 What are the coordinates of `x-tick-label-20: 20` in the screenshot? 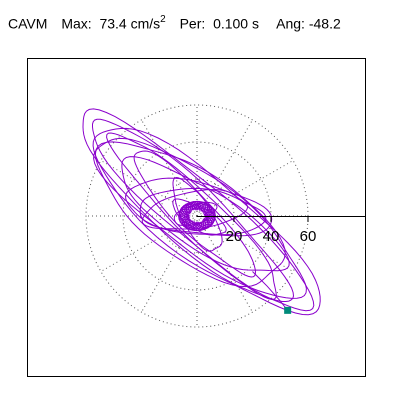 It's located at (234, 236).